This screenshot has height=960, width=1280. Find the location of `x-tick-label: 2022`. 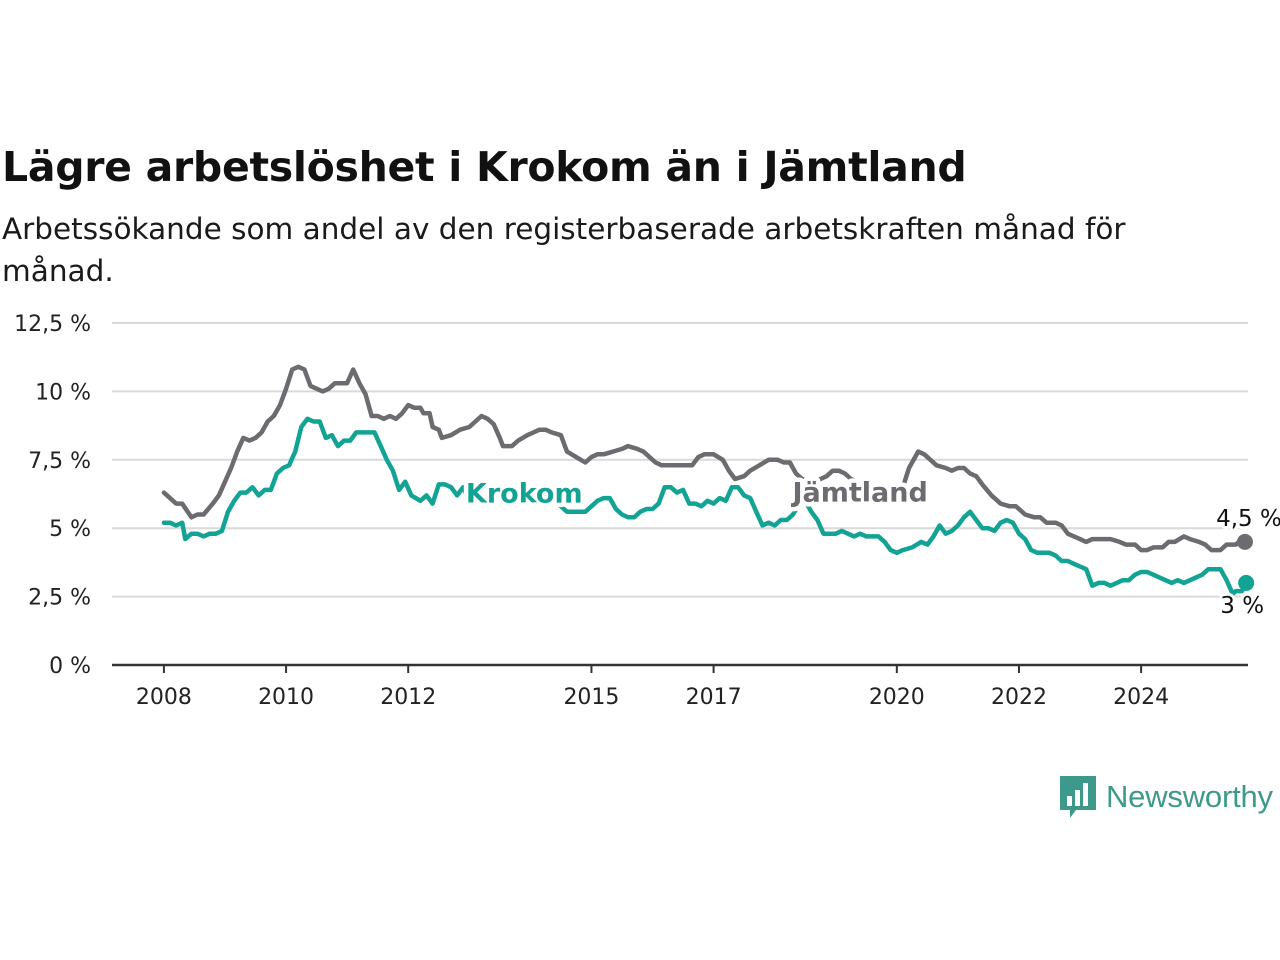

x-tick-label: 2022 is located at coordinates (1019, 697).